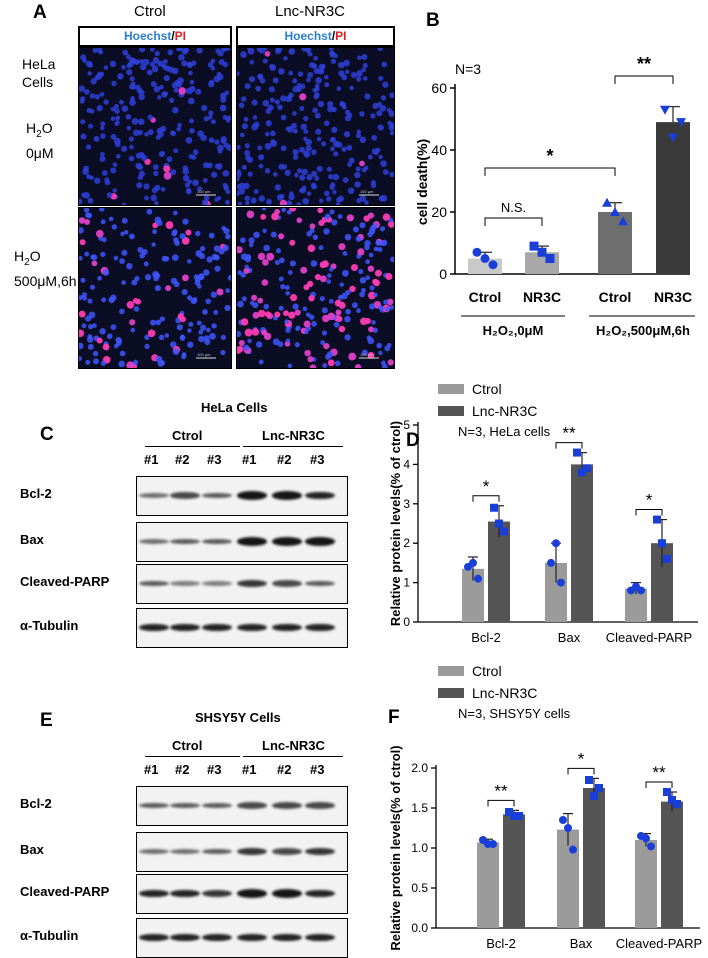 The image size is (708, 958). Describe the element at coordinates (39, 134) in the screenshot. I see `sub-2: 2` at that location.